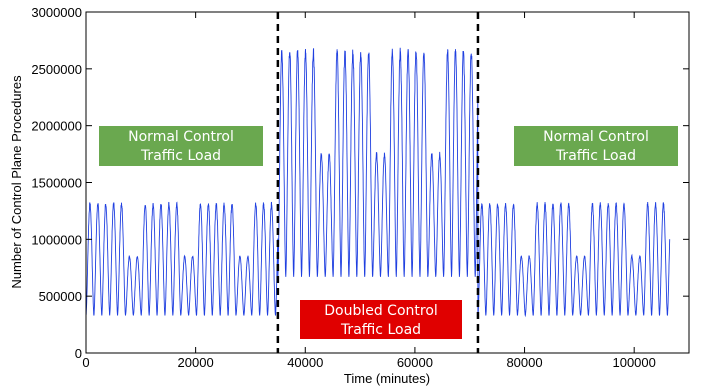  What do you see at coordinates (16, 182) in the screenshot?
I see `y-axis-label: Number of Control Plane Procedures` at bounding box center [16, 182].